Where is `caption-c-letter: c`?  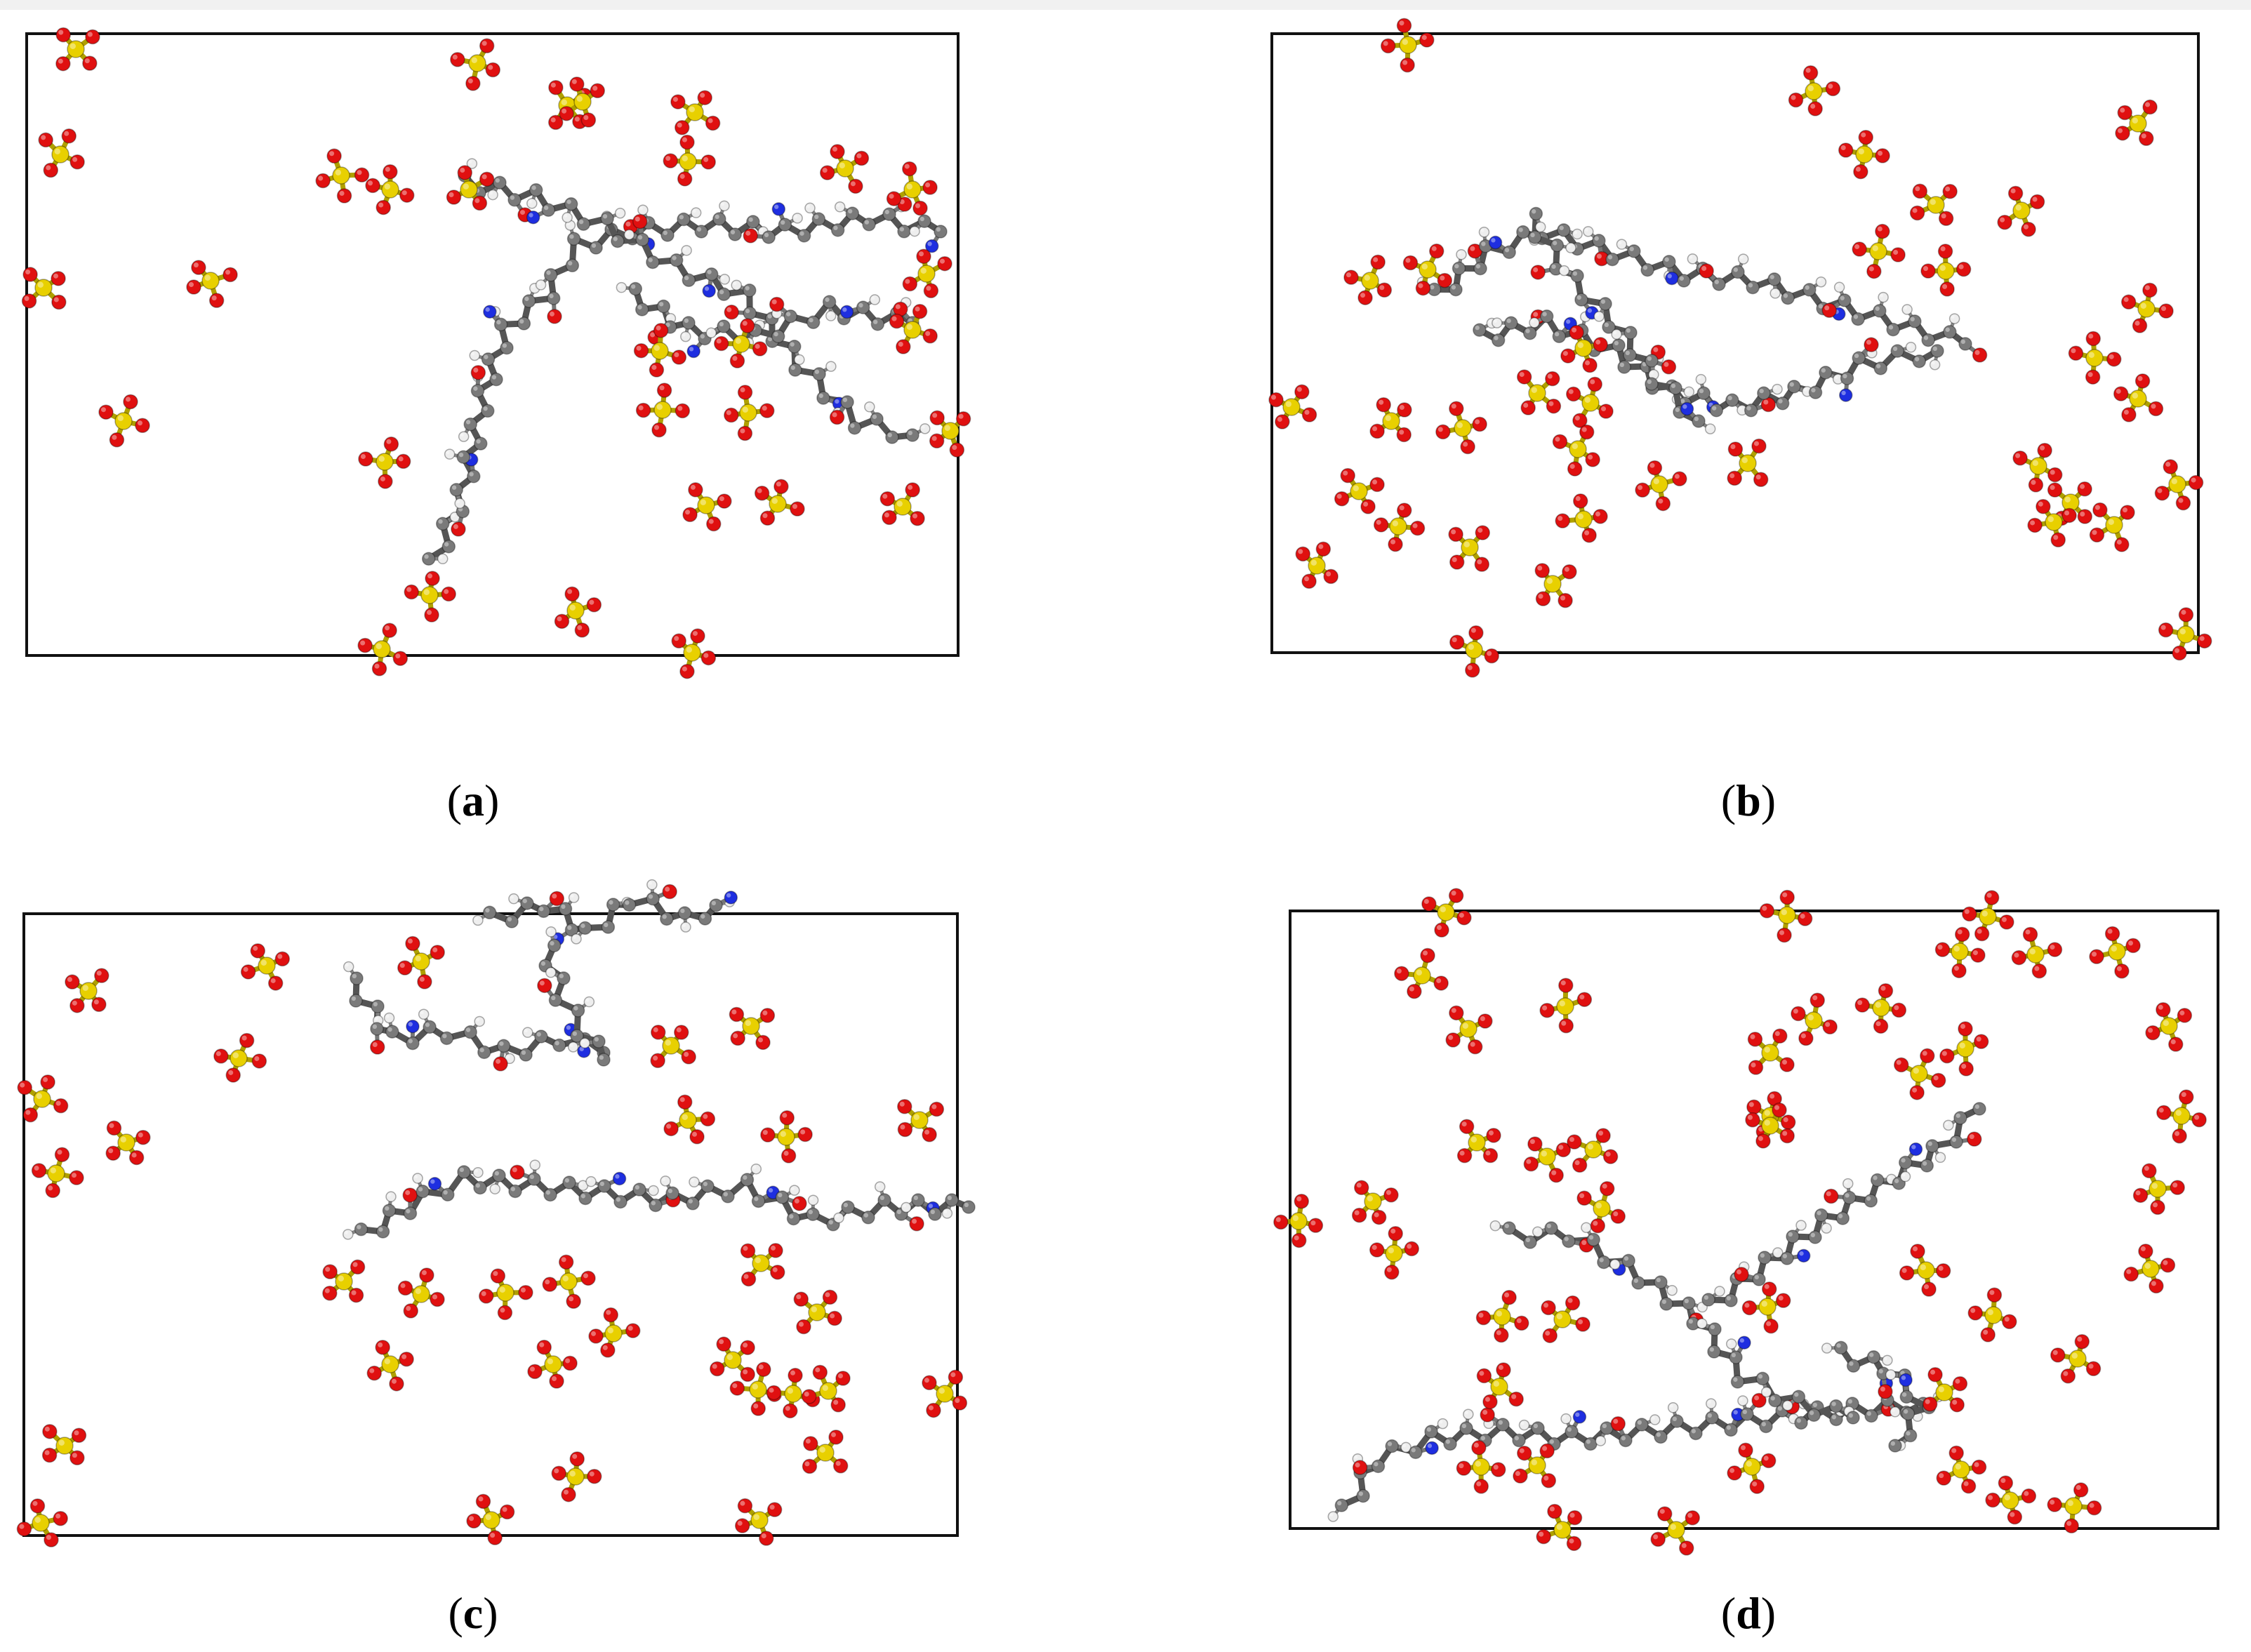 caption-c-letter: c is located at coordinates (474, 1613).